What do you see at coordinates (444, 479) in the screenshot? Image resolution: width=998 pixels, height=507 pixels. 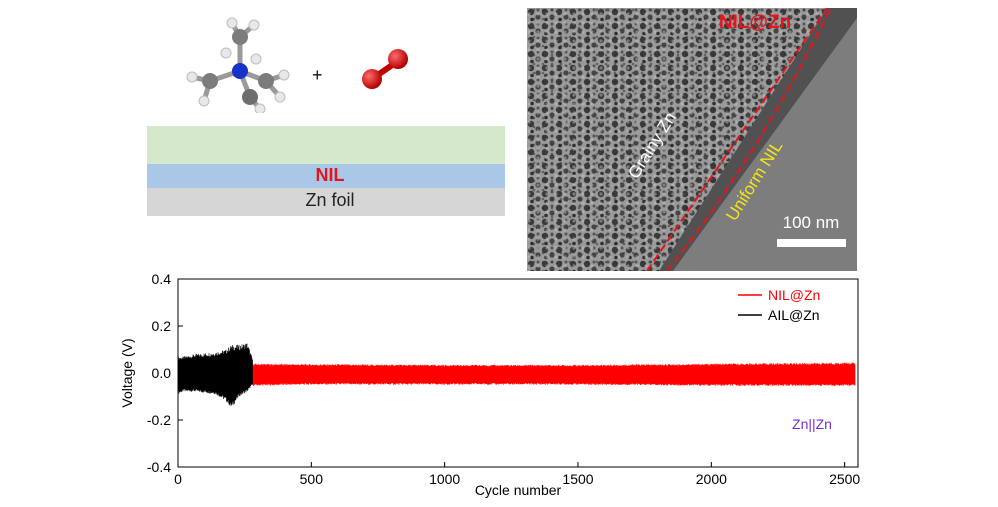 I see `x-tick-label: 1000` at bounding box center [444, 479].